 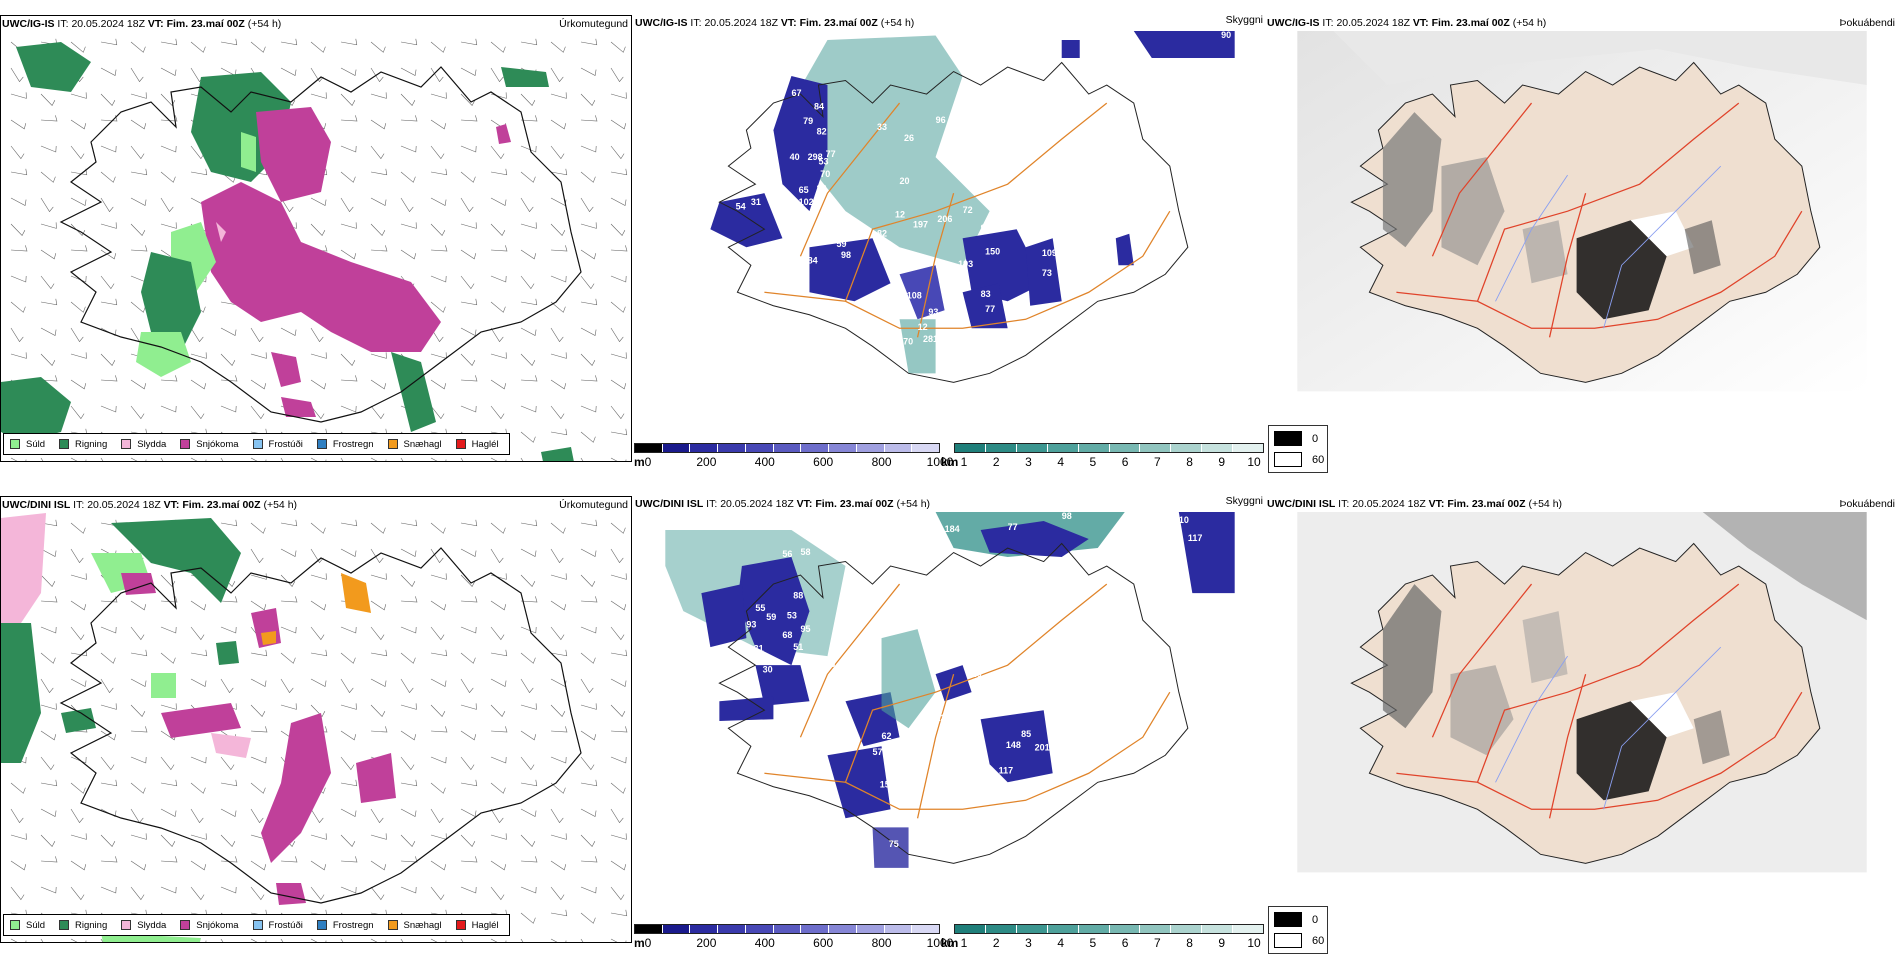 I want to click on panel-title: Úrkomutegund, so click(x=593, y=505).